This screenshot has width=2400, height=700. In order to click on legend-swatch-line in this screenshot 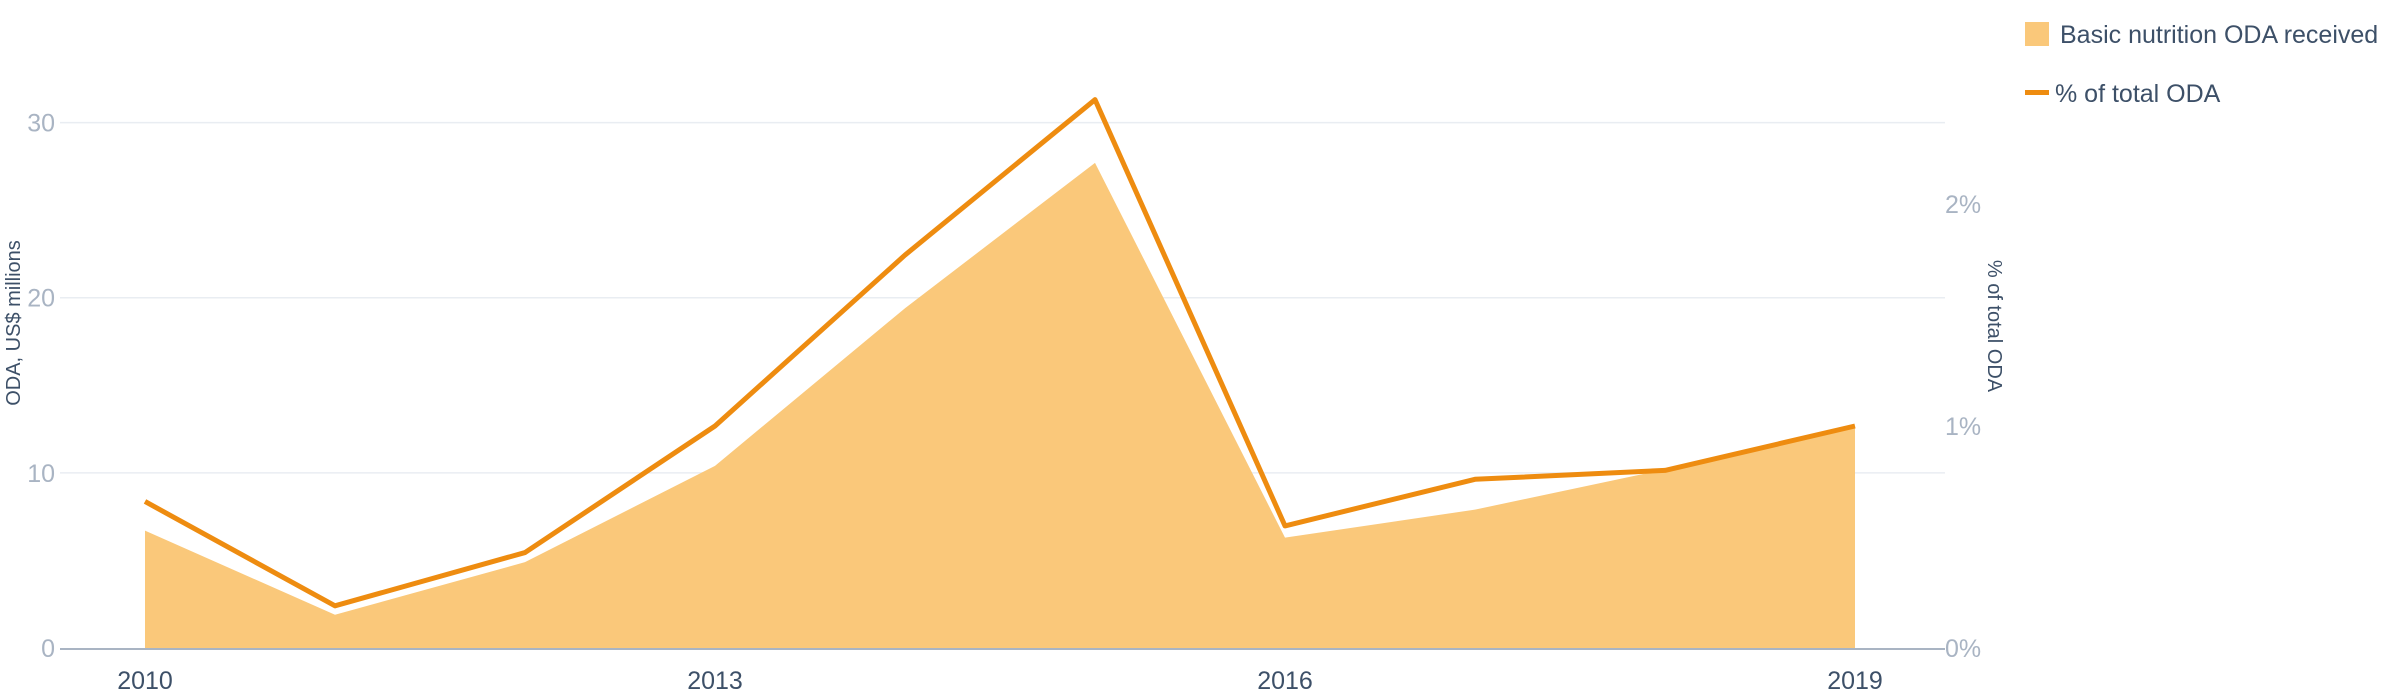, I will do `click(2037, 92)`.